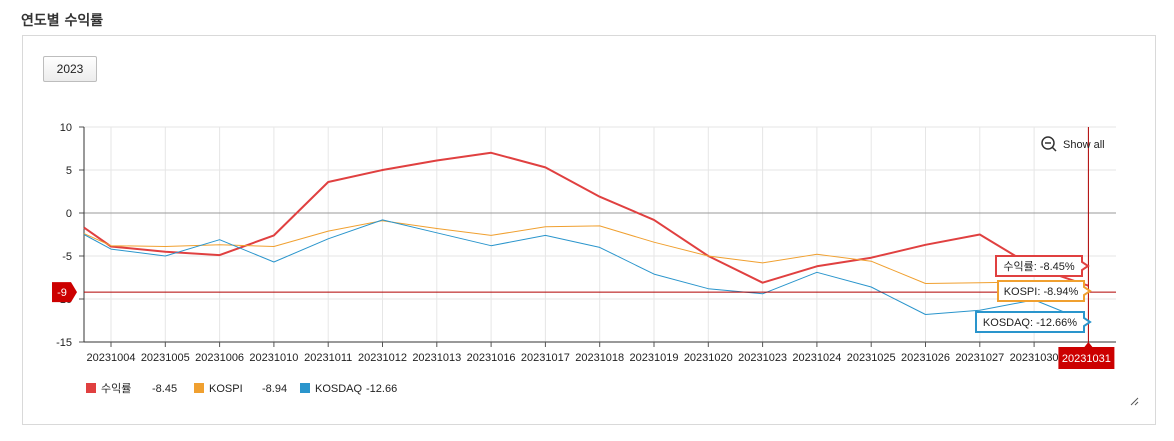  What do you see at coordinates (116, 388) in the screenshot?
I see `legend-label: 수익률` at bounding box center [116, 388].